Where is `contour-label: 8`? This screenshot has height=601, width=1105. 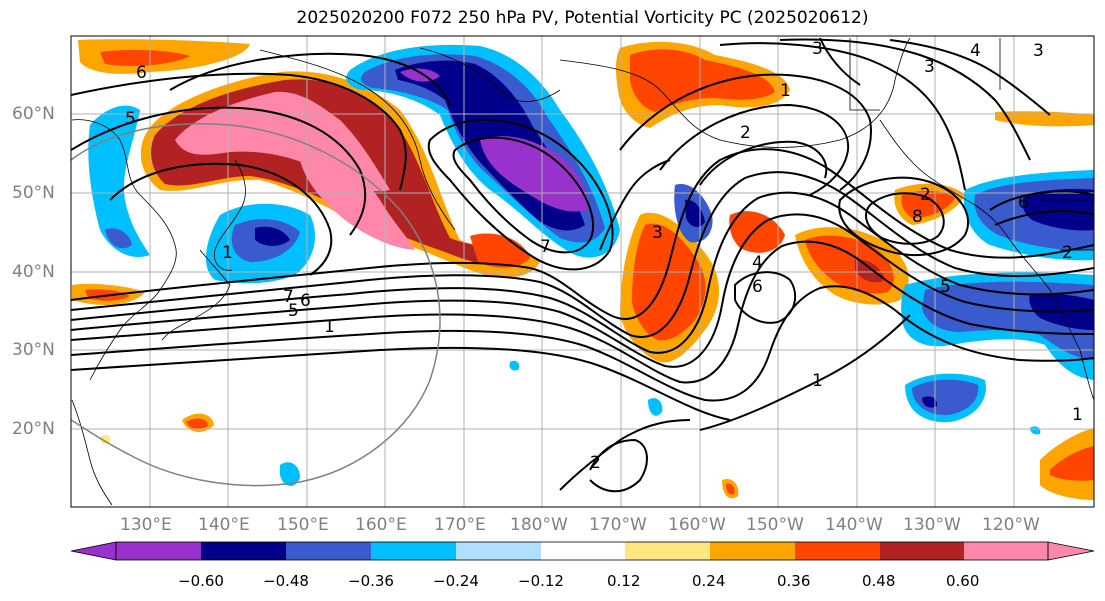 contour-label: 8 is located at coordinates (917, 217).